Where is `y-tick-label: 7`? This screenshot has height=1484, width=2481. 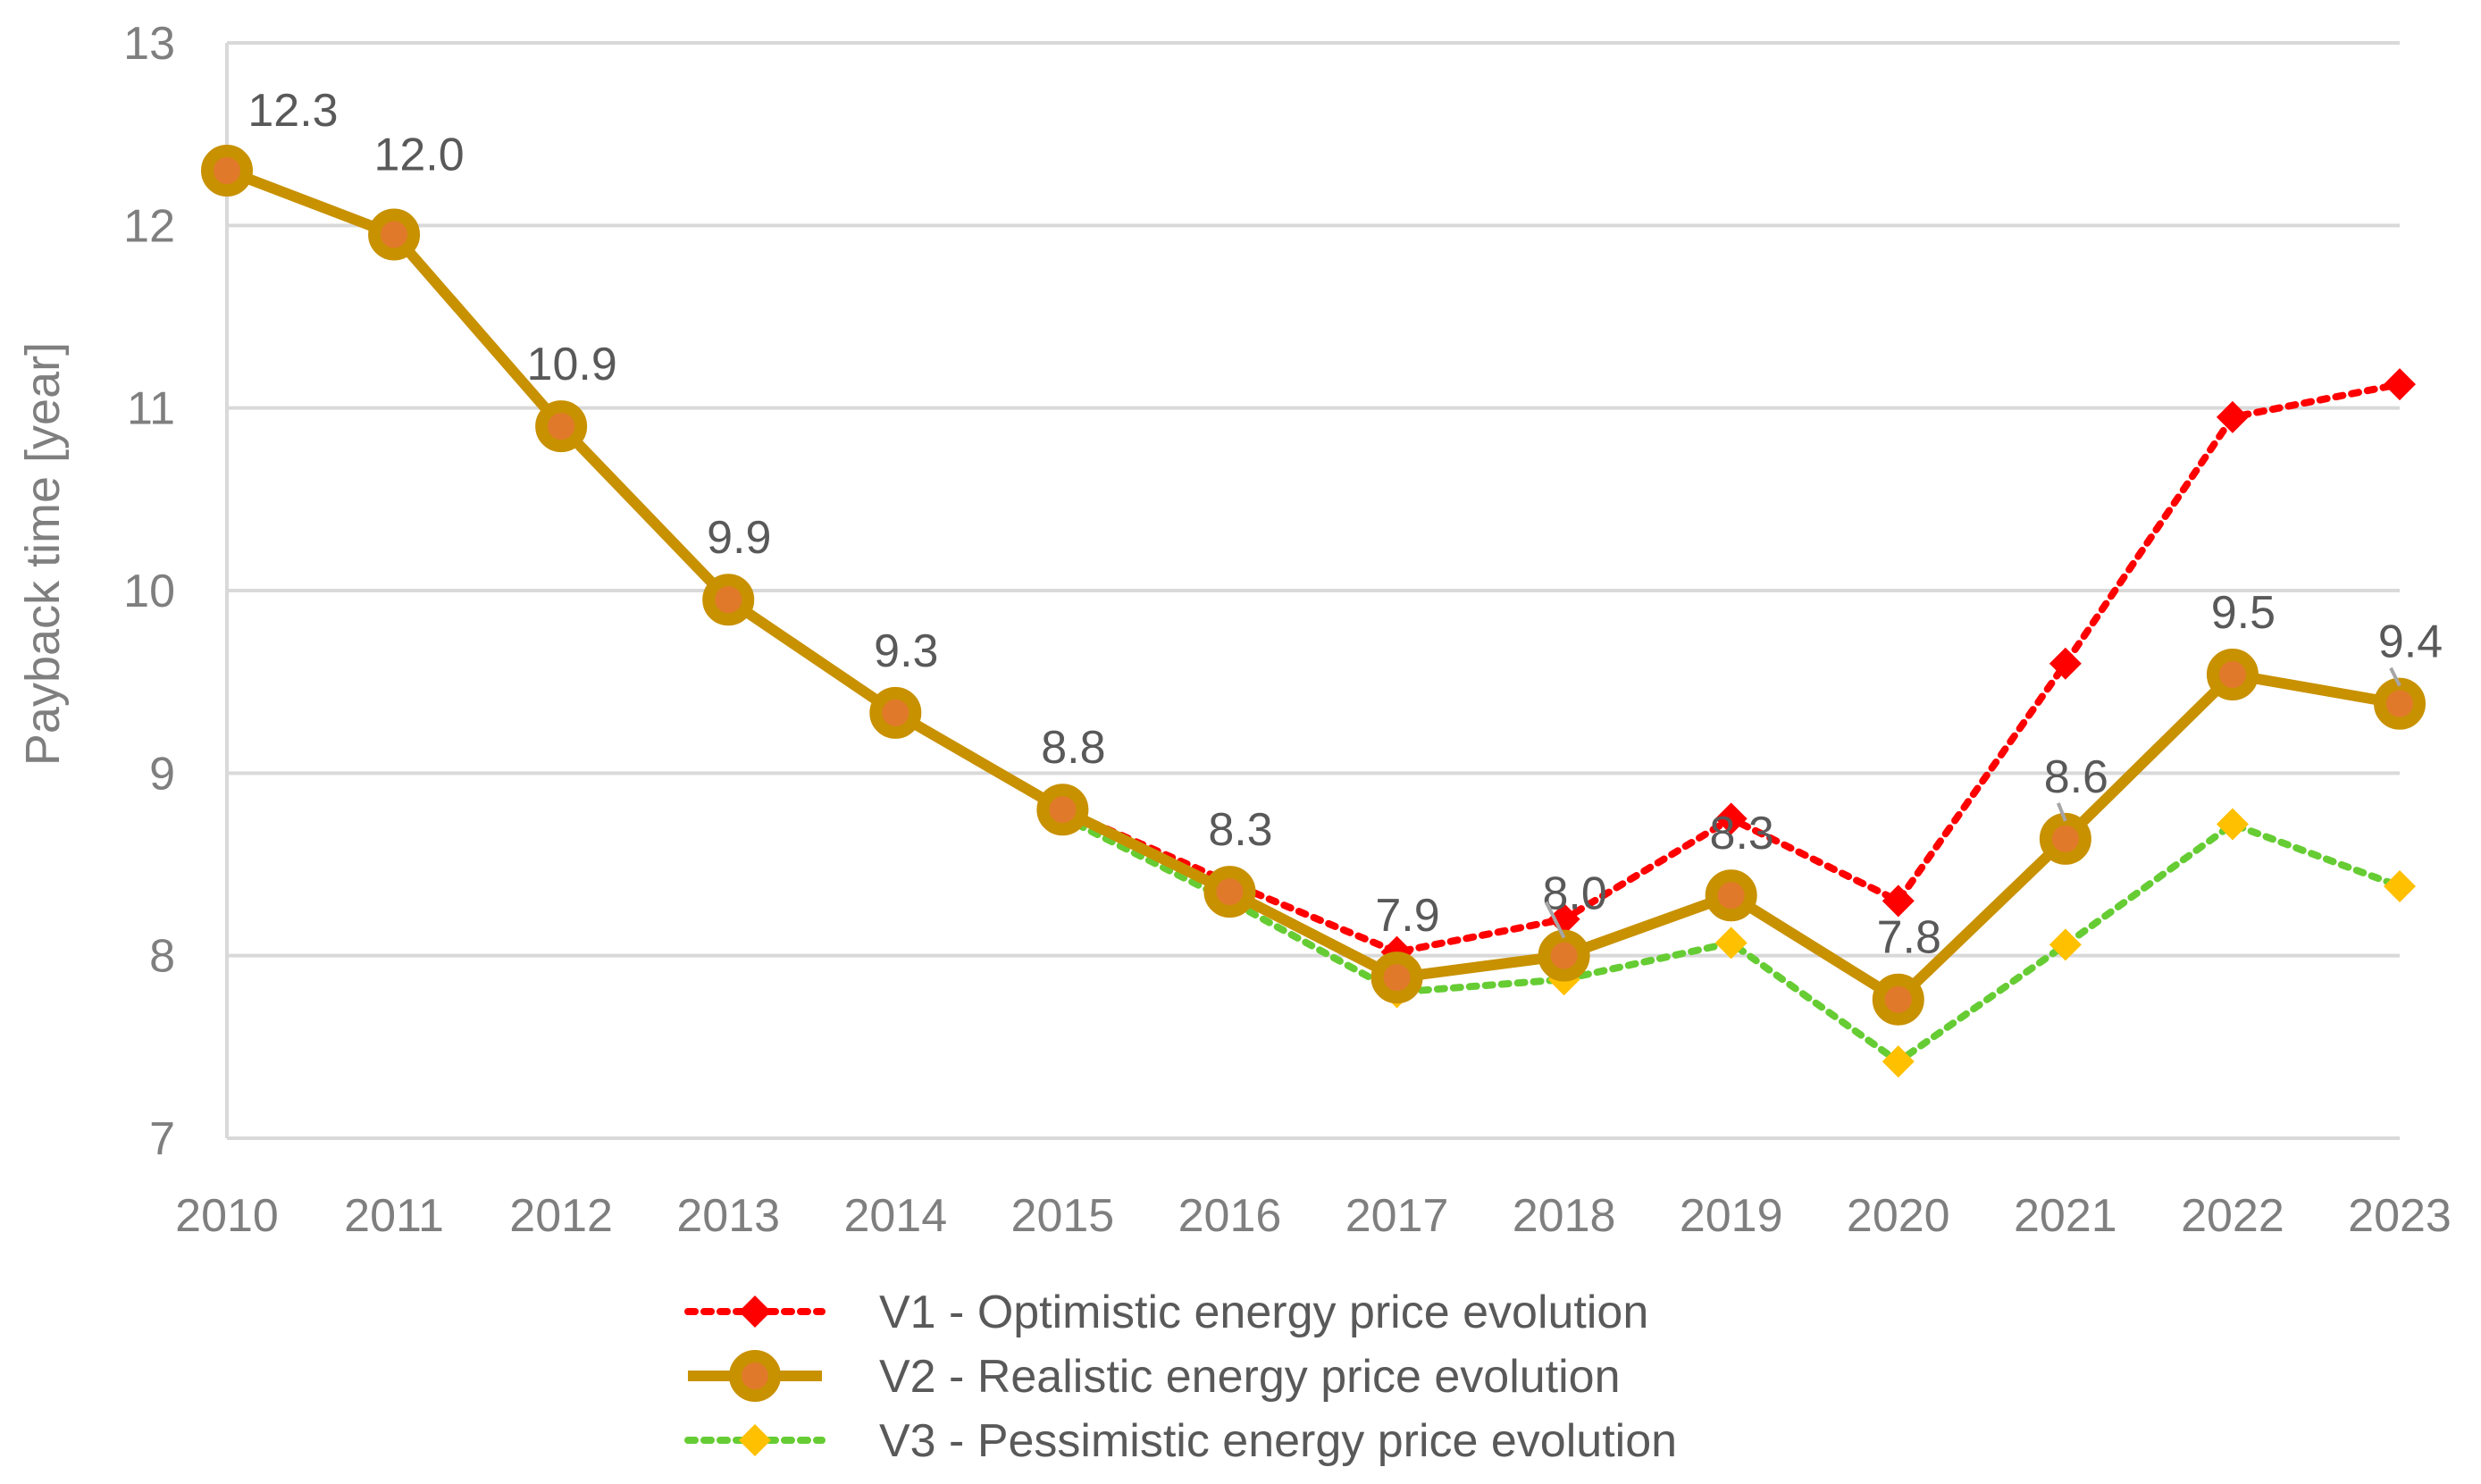 y-tick-label: 7 is located at coordinates (162, 1139).